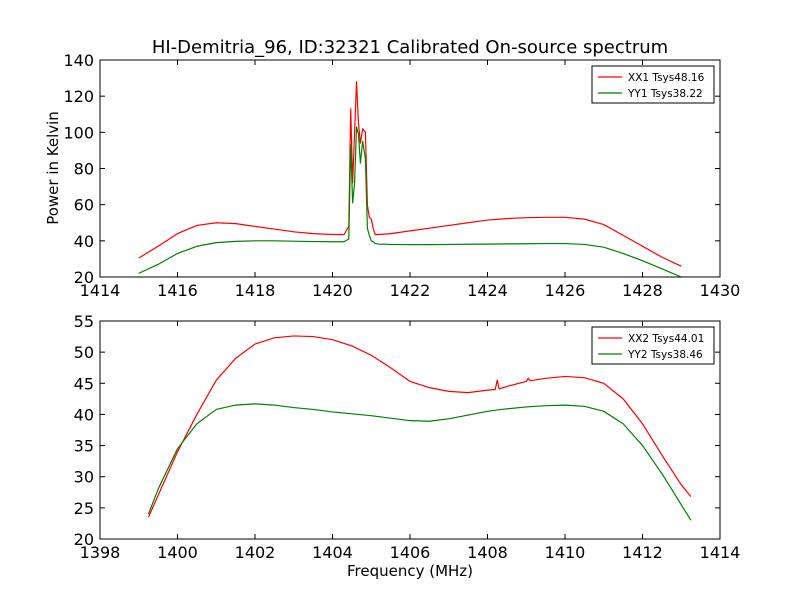  Describe the element at coordinates (84, 508) in the screenshot. I see `y-tick-label: 25` at that location.